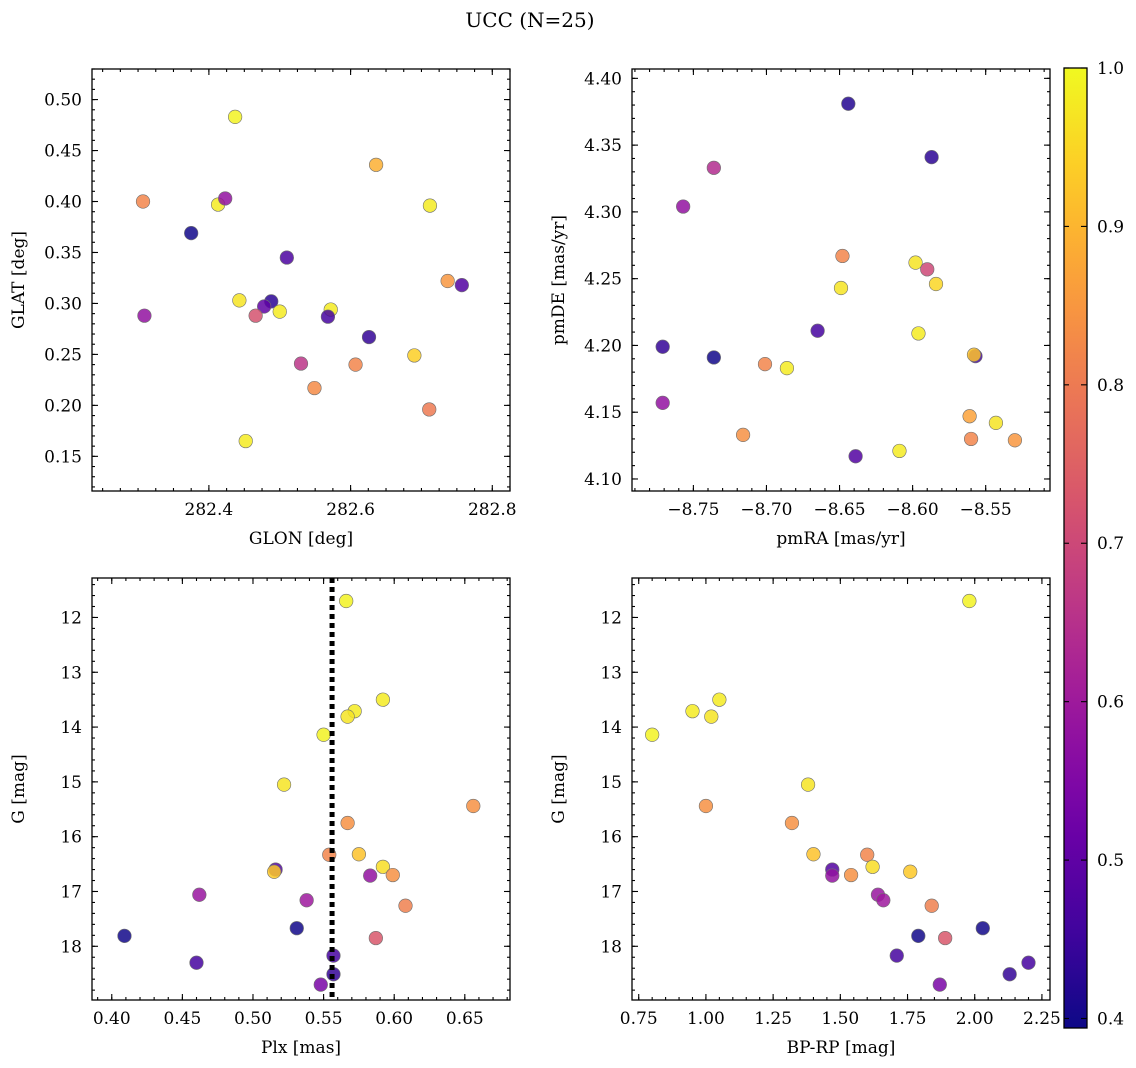 The width and height of the screenshot is (1136, 1068). I want to click on x-tick-label: −8.75, so click(693, 510).